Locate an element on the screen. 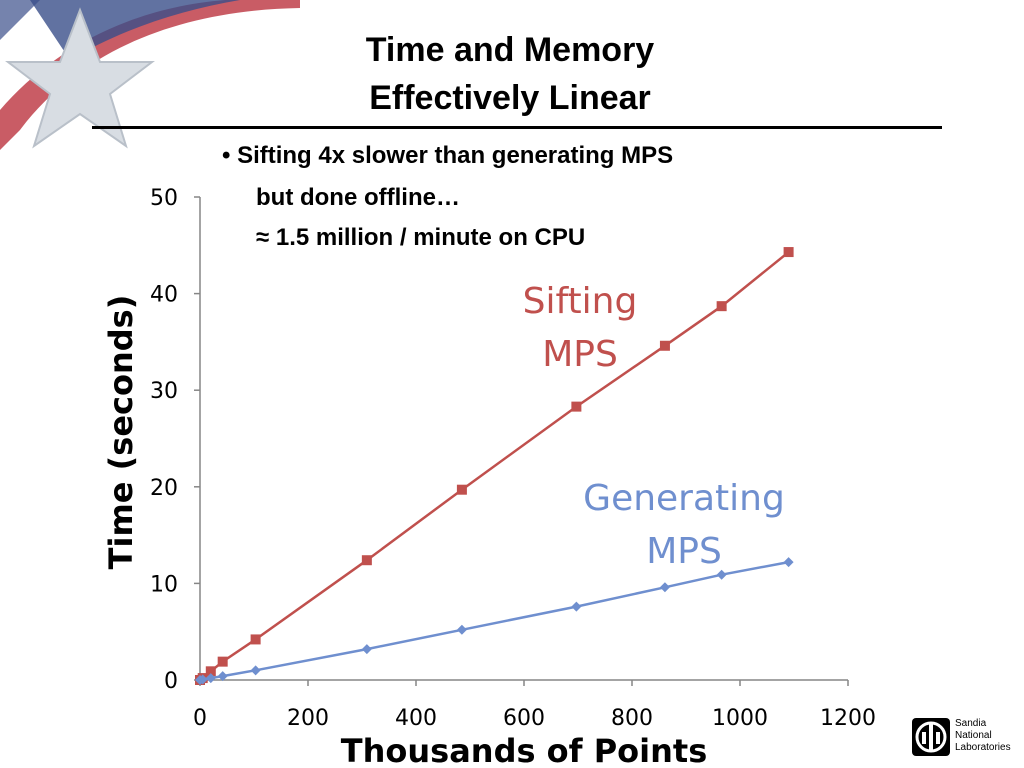 Image resolution: width=1024 pixels, height=768 pixels. logo-text-line-1: Sandia is located at coordinates (971, 723).